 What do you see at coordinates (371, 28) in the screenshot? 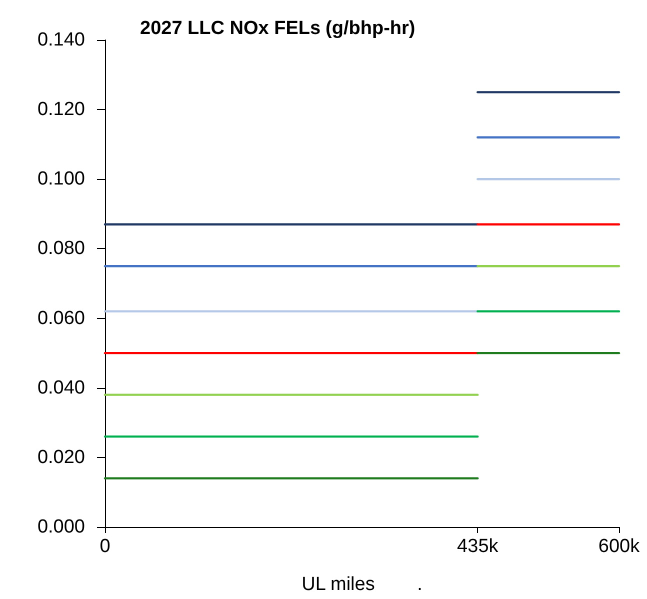
I see `chart-subtitle: (g/bhp-hr)` at bounding box center [371, 28].